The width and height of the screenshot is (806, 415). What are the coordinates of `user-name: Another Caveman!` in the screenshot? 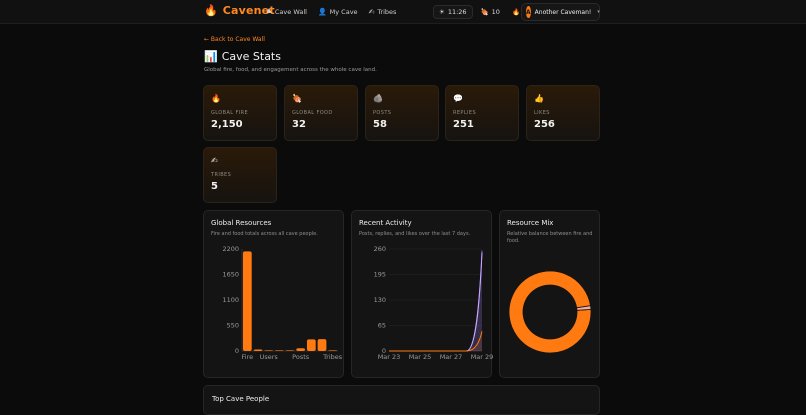 It's located at (563, 12).